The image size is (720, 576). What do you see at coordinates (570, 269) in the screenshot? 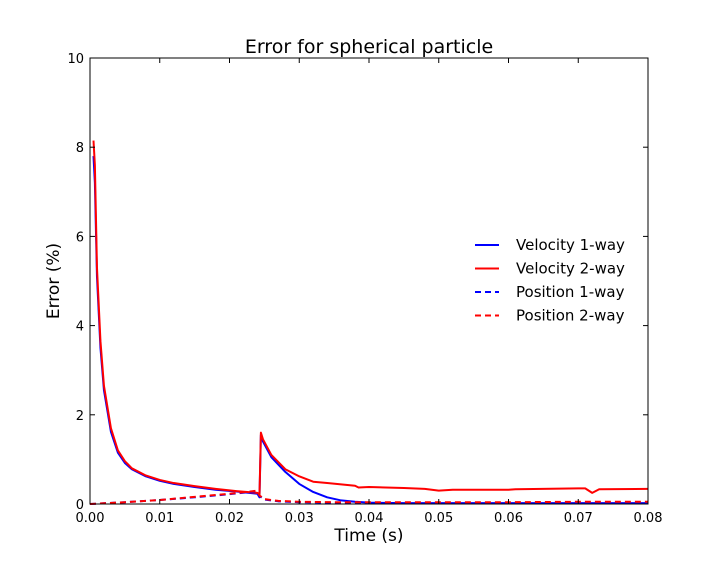
I see `legend-label: Velocity 2-way` at bounding box center [570, 269].